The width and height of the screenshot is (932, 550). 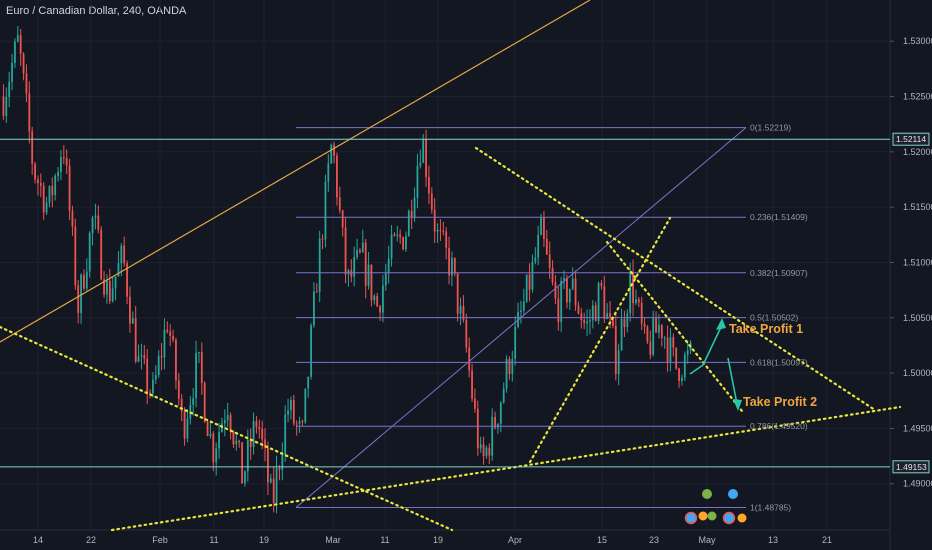 I want to click on price-tick-label: 1.50000, so click(x=917, y=373).